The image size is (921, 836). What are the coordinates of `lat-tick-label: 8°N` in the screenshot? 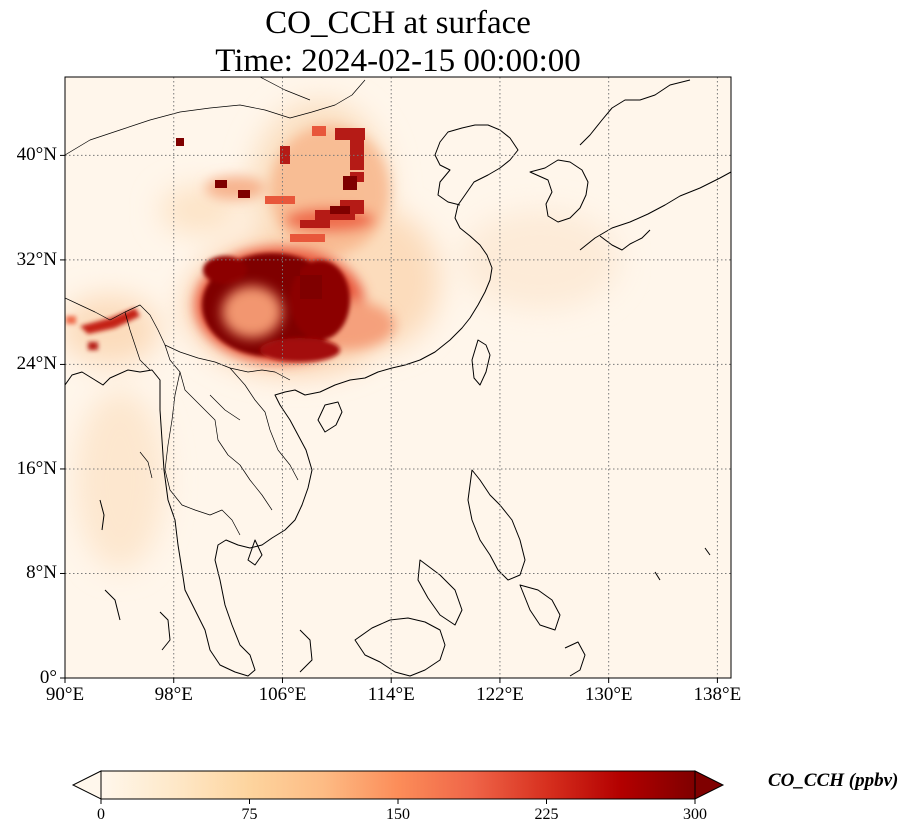 It's located at (41, 573).